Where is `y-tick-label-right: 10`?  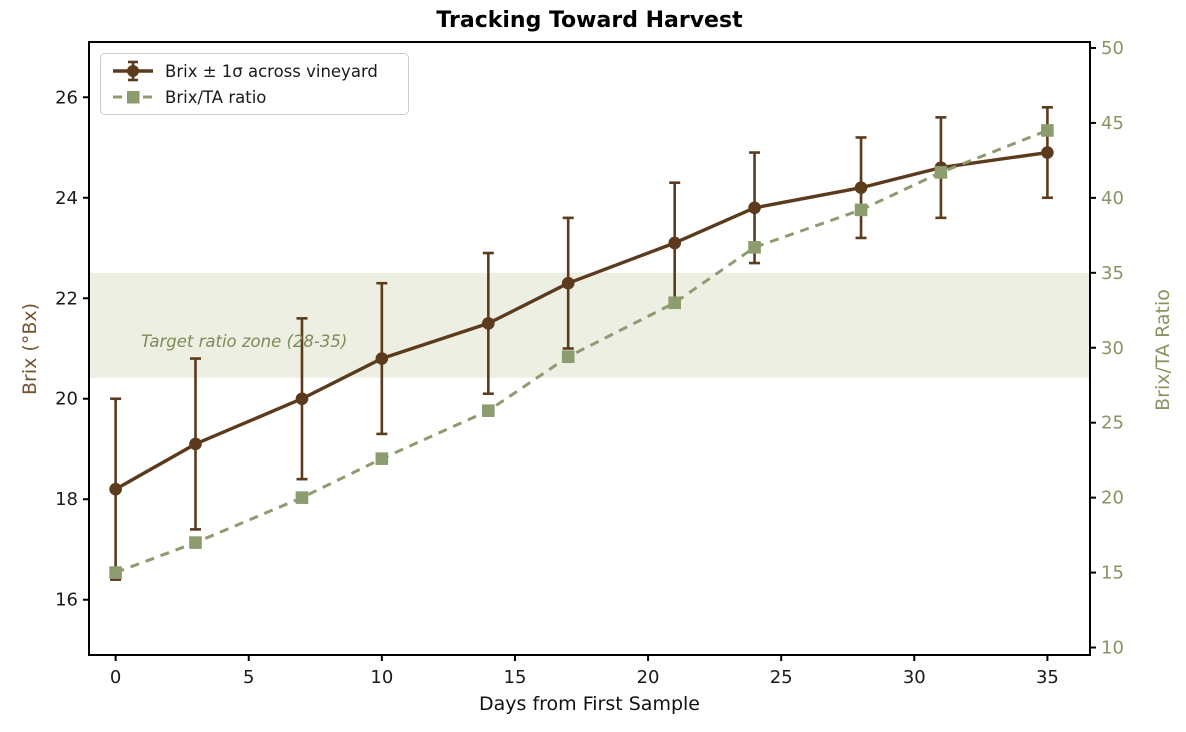
y-tick-label-right: 10 is located at coordinates (1112, 648).